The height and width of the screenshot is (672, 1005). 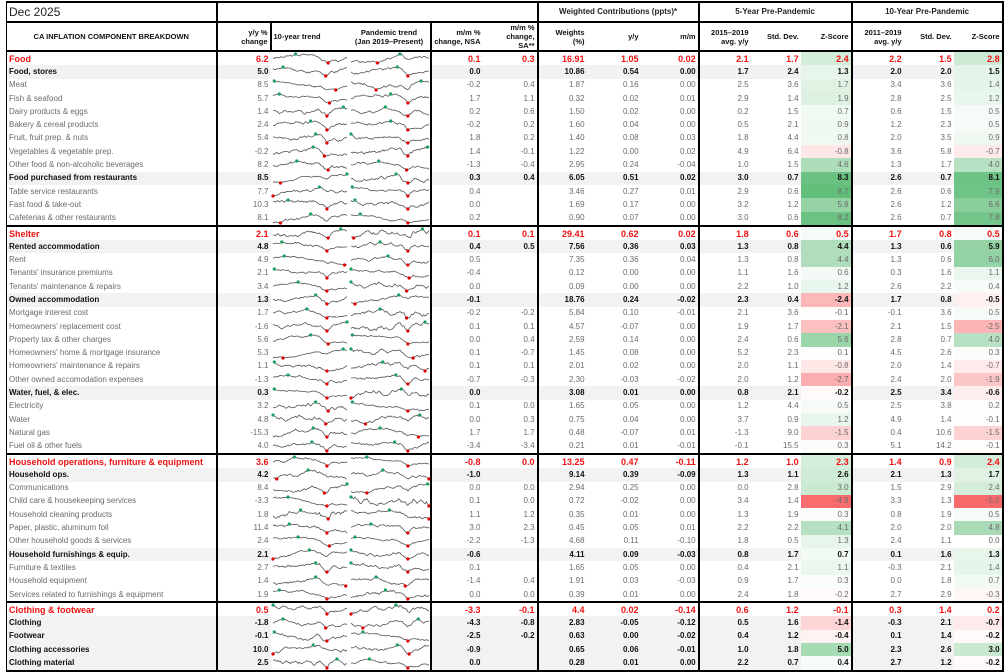 What do you see at coordinates (793, 273) in the screenshot?
I see `std-dev-5y: 1.6` at bounding box center [793, 273].